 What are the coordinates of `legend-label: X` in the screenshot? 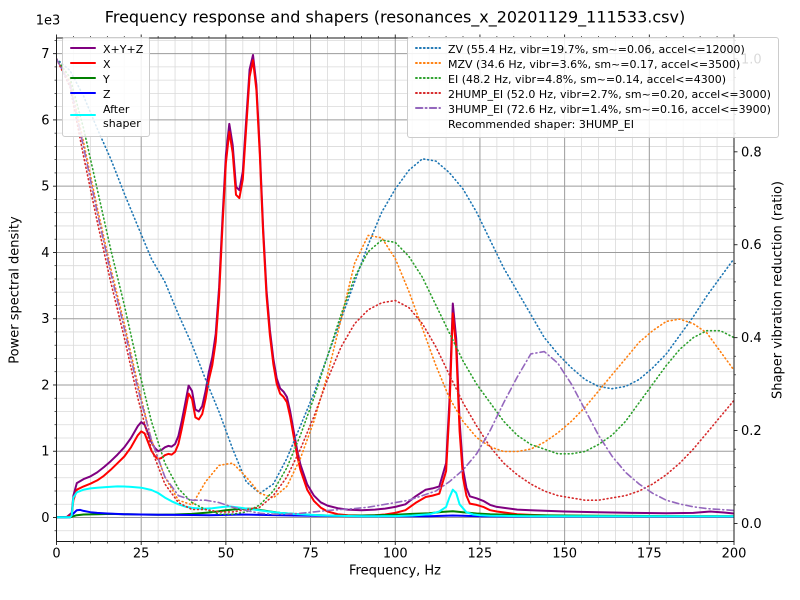 It's located at (107, 64).